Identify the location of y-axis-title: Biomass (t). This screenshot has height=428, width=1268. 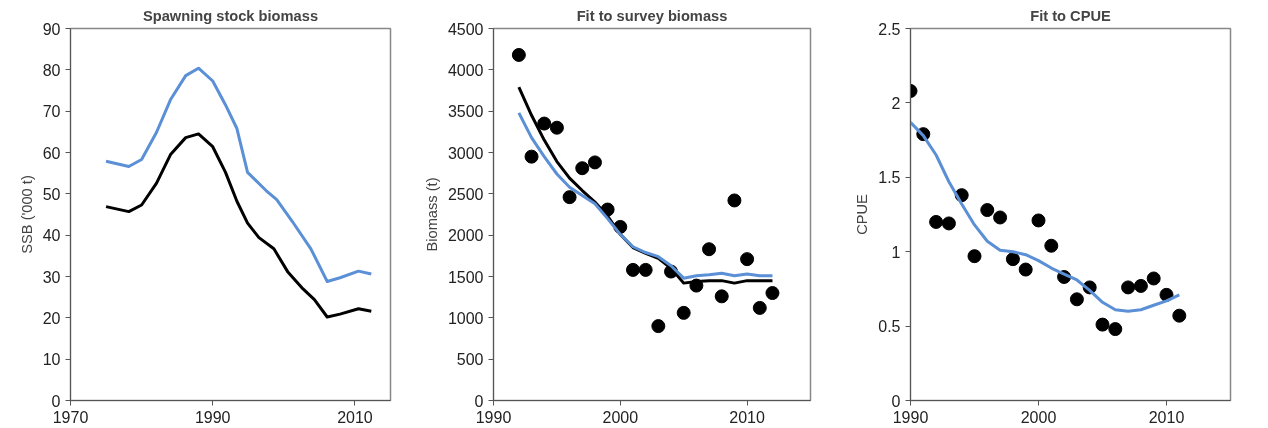
(431, 214).